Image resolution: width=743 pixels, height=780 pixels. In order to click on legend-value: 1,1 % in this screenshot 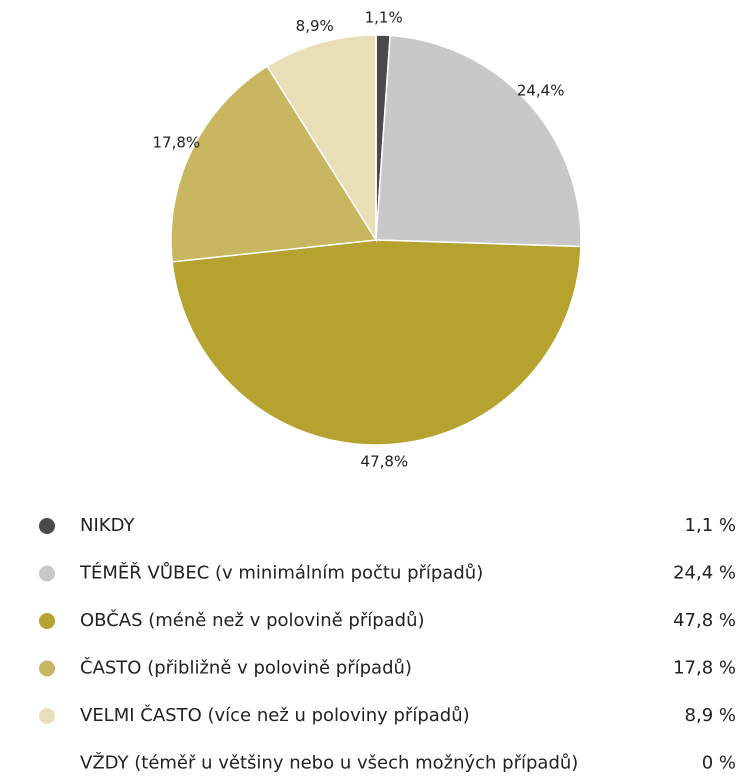, I will do `click(710, 525)`.